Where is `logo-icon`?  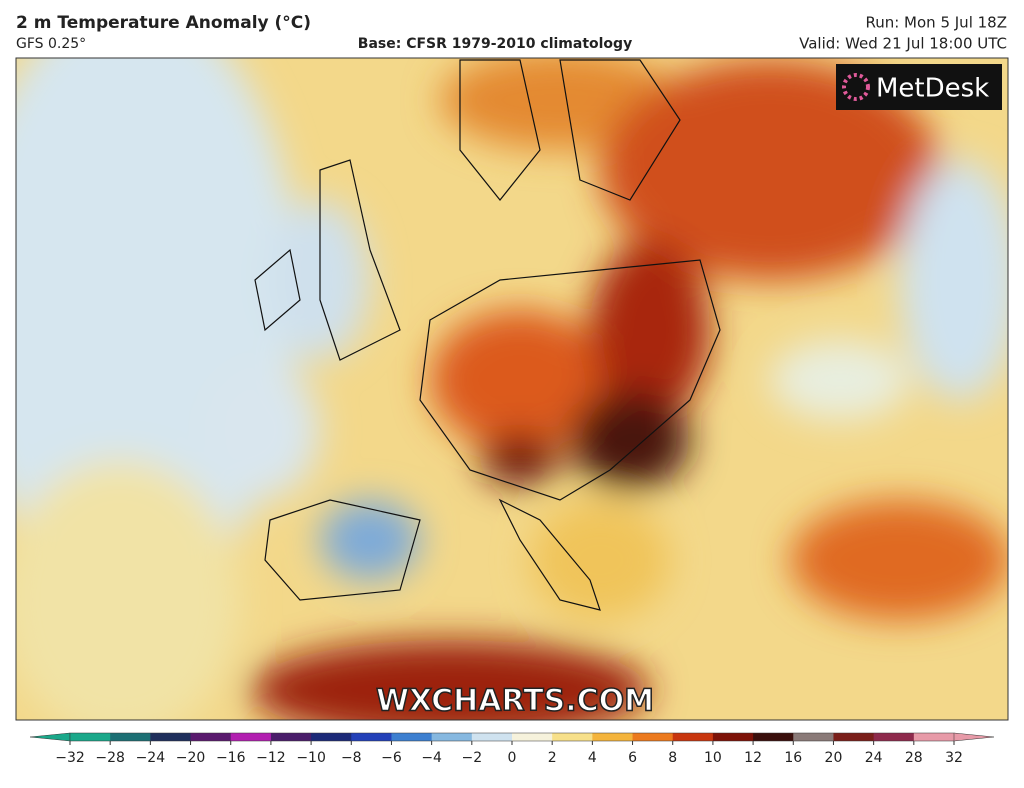 logo-icon is located at coordinates (856, 87).